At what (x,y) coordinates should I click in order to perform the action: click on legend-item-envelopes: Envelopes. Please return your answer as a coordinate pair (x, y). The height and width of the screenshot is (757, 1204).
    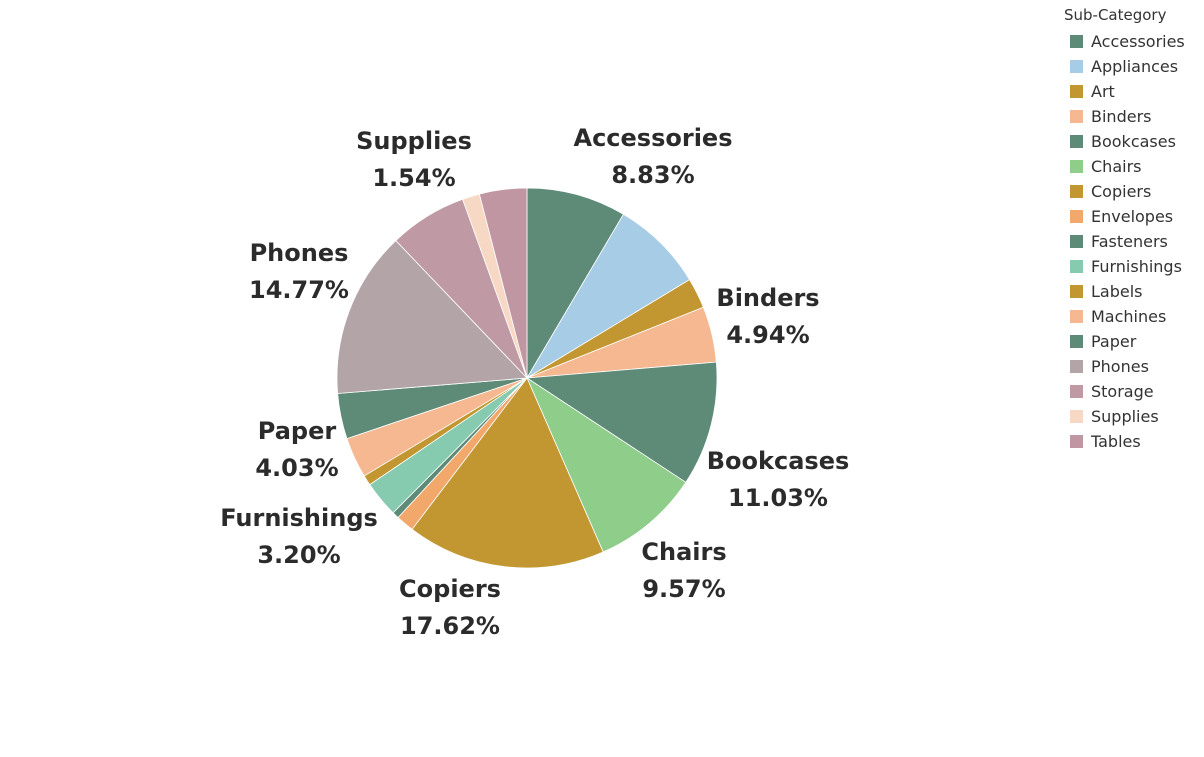
    Looking at the image, I should click on (1124, 216).